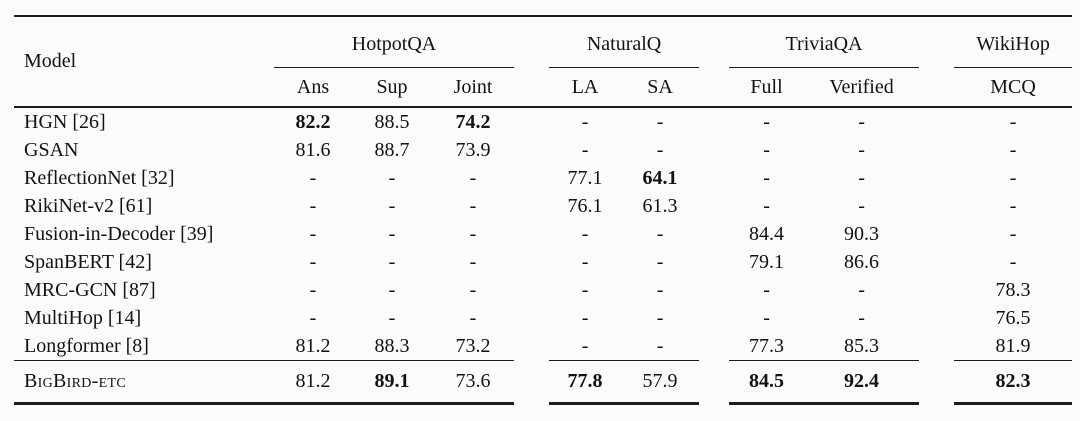  What do you see at coordinates (861, 86) in the screenshot?
I see `subheader-verified: Verified` at bounding box center [861, 86].